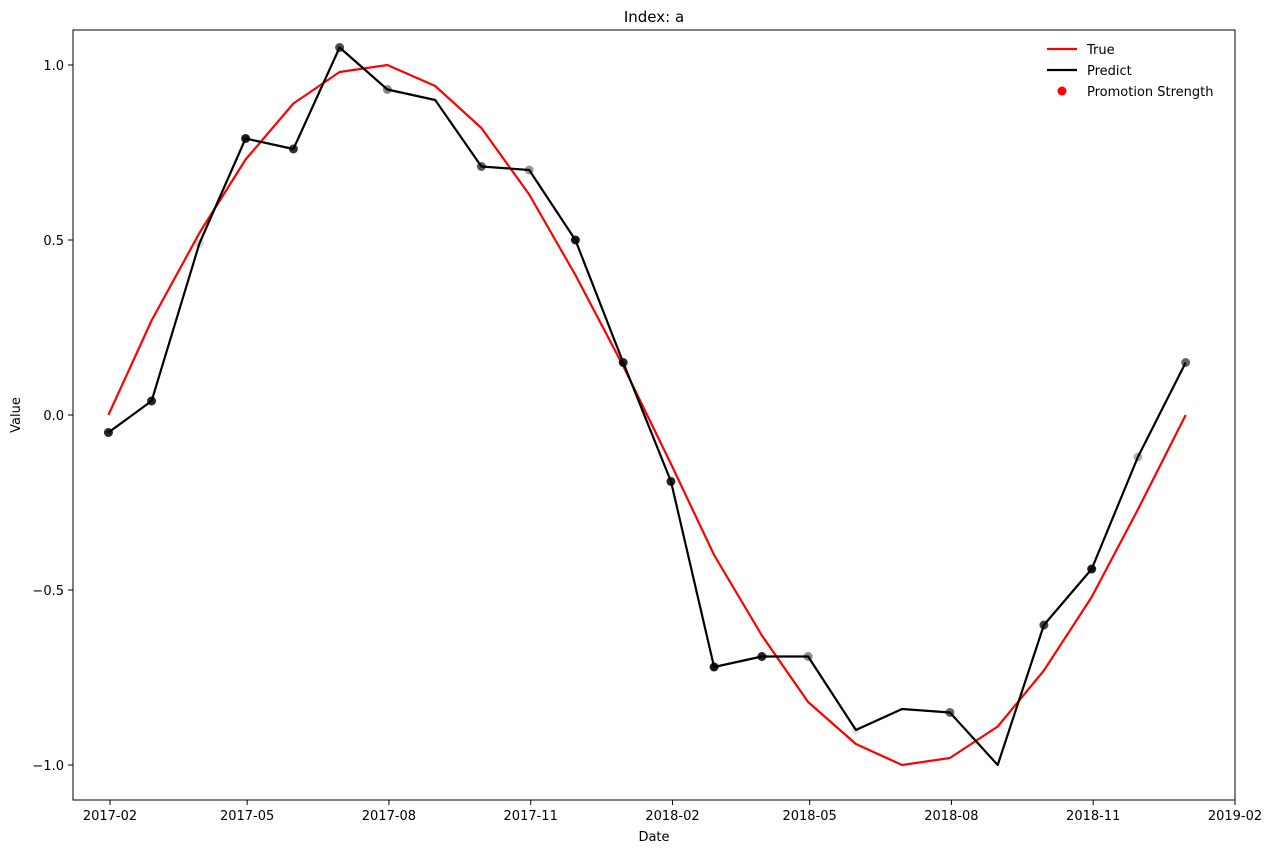 Image resolution: width=1266 pixels, height=853 pixels. I want to click on y-tick-label: −1.0, so click(48, 766).